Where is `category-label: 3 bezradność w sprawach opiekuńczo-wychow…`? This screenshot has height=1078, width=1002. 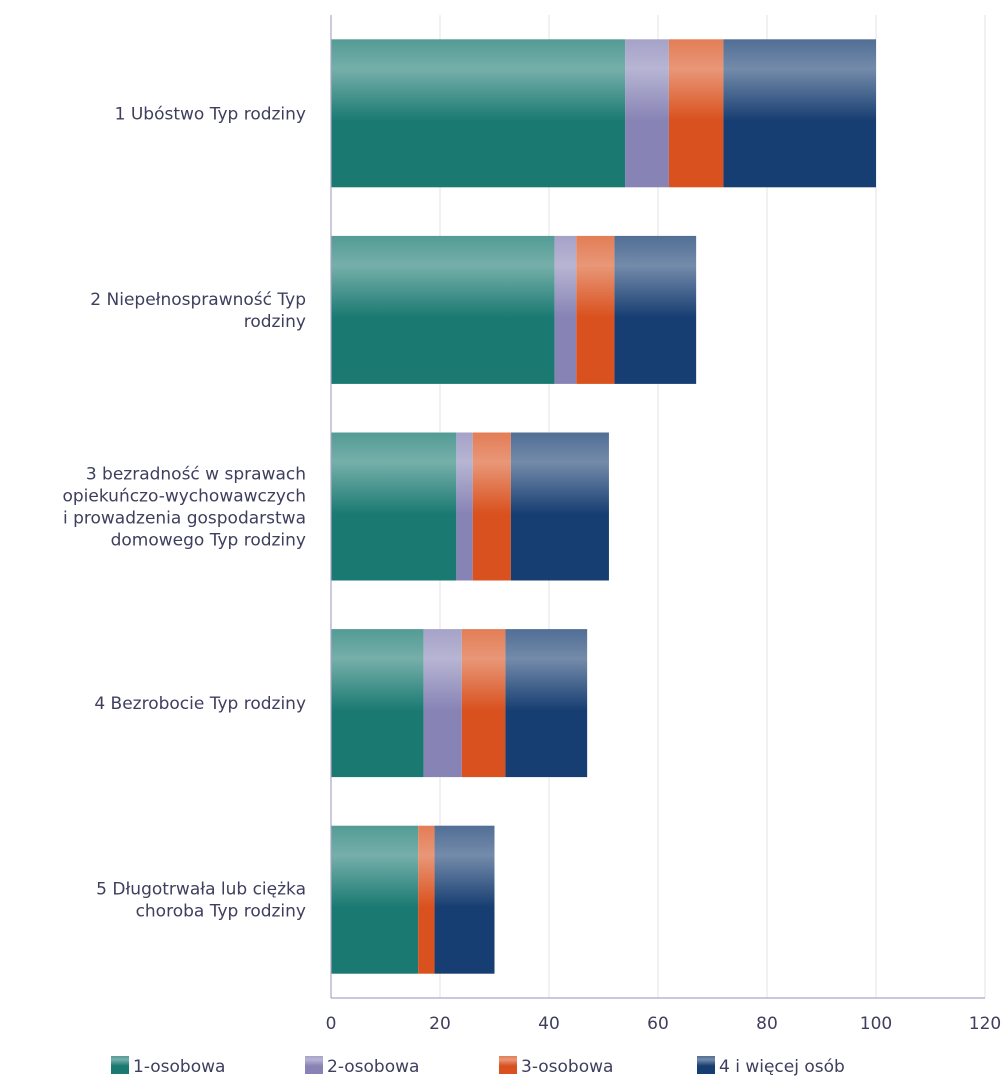 category-label: 3 bezradność w sprawach opiekuńczo-wychow… is located at coordinates (184, 508).